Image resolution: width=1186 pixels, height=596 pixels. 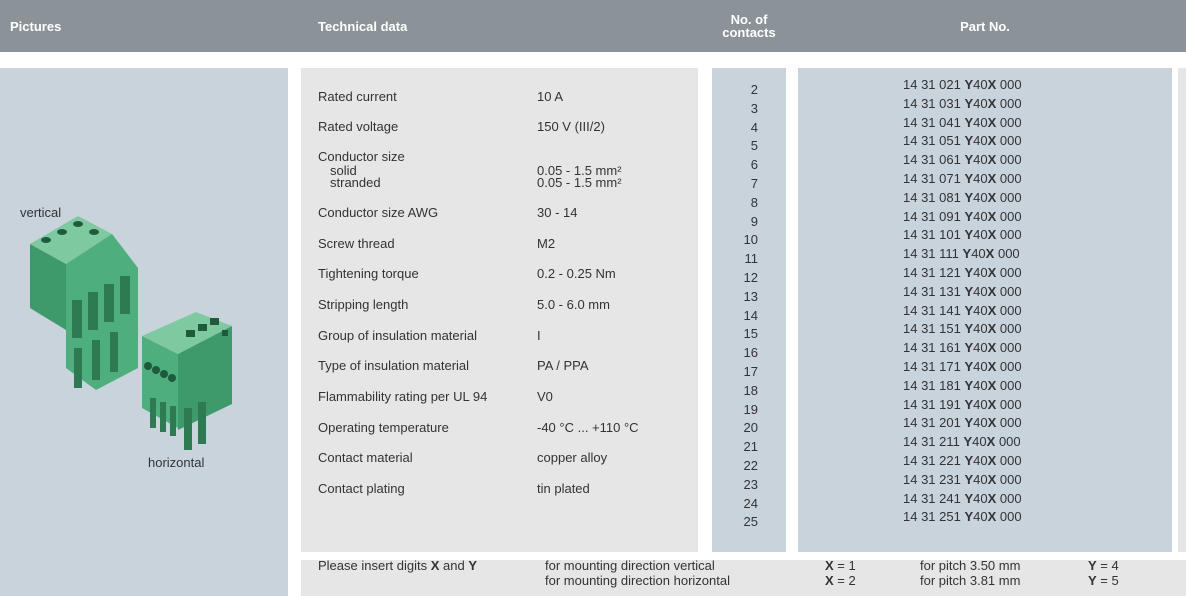 What do you see at coordinates (357, 96) in the screenshot?
I see `tech-label: Rated current` at bounding box center [357, 96].